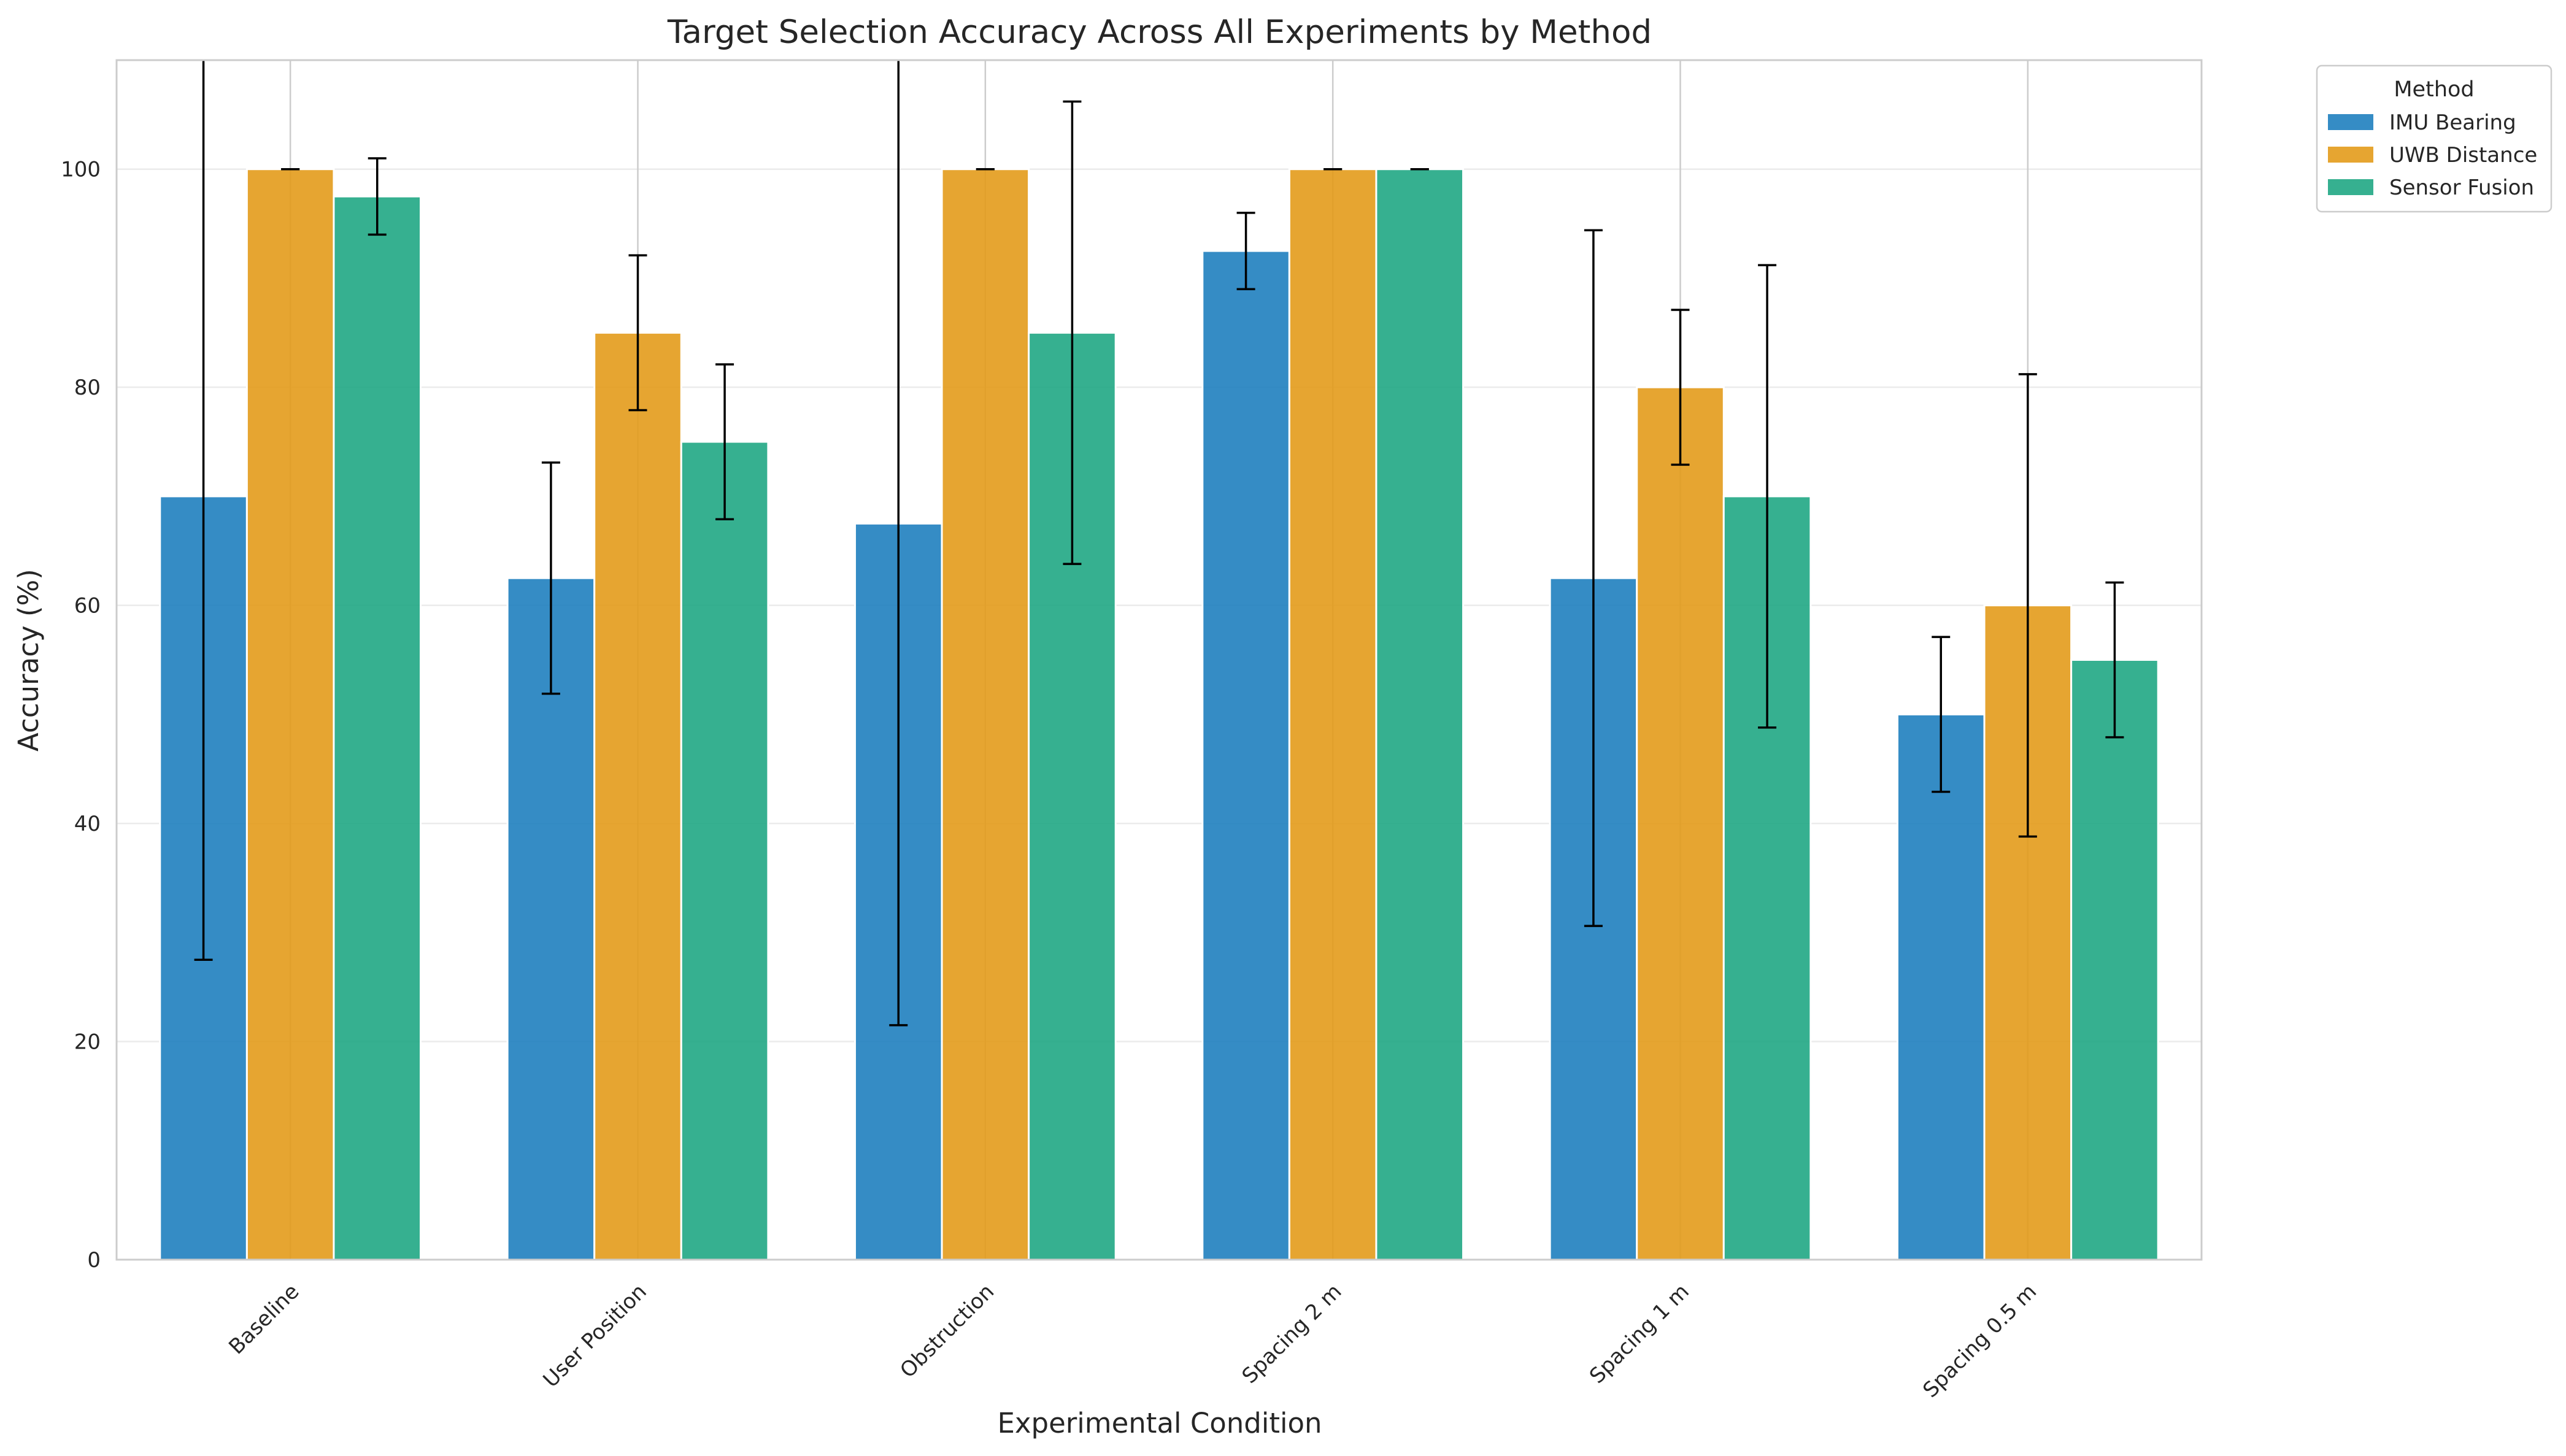  I want to click on legend-label: UWB Distance, so click(2463, 155).